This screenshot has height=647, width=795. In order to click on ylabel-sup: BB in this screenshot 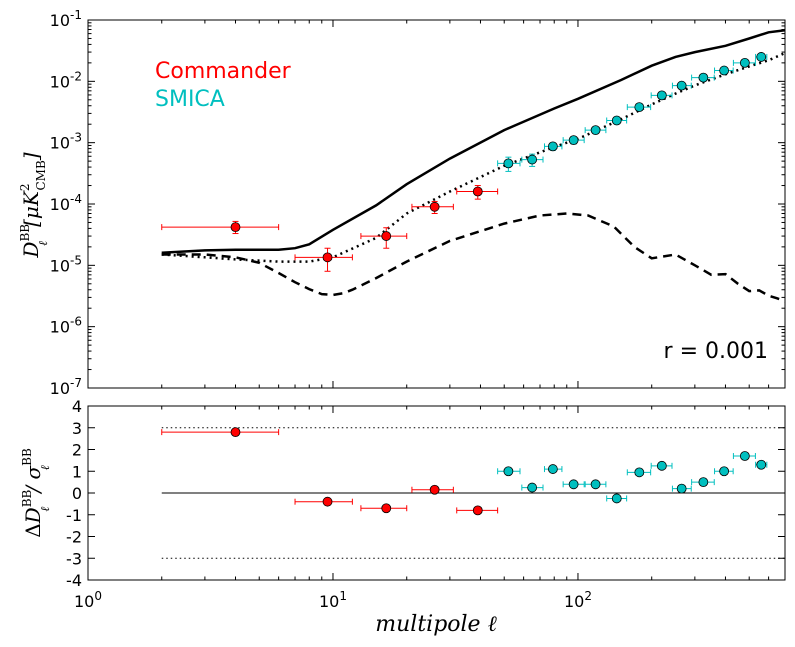, I will do `click(25, 233)`.